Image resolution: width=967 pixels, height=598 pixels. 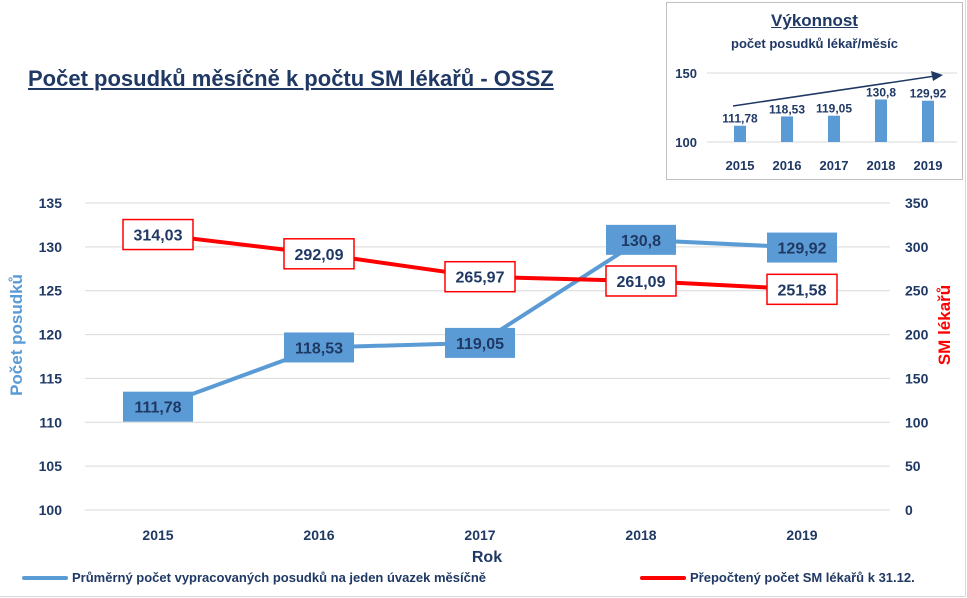 I want to click on data-label-lekari: 251,58, so click(x=802, y=290).